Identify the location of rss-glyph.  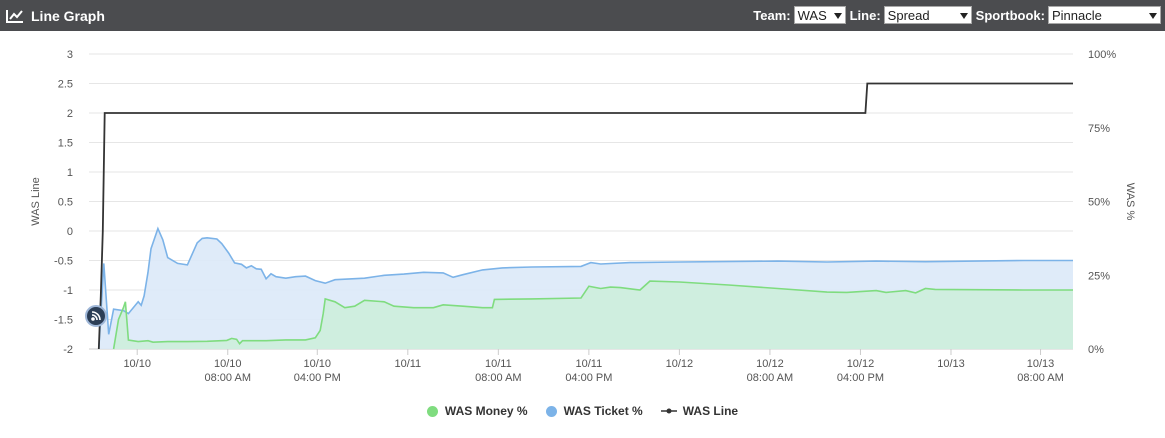
(96, 316).